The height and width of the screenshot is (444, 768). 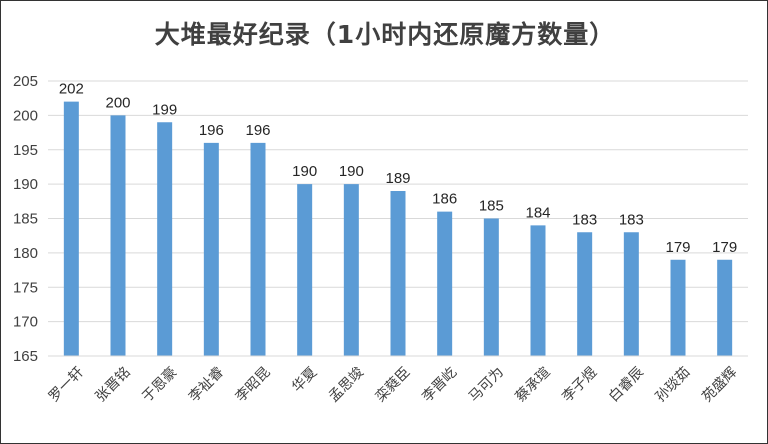 What do you see at coordinates (346, 384) in the screenshot?
I see `x-tick-label: 孟思竣` at bounding box center [346, 384].